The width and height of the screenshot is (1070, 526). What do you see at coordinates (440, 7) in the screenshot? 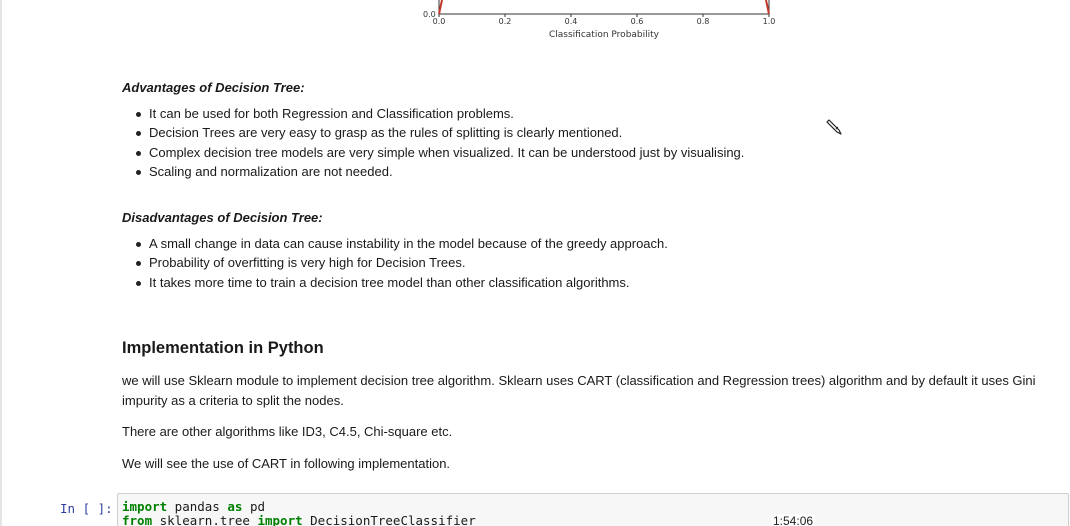
I see `curve-left` at bounding box center [440, 7].